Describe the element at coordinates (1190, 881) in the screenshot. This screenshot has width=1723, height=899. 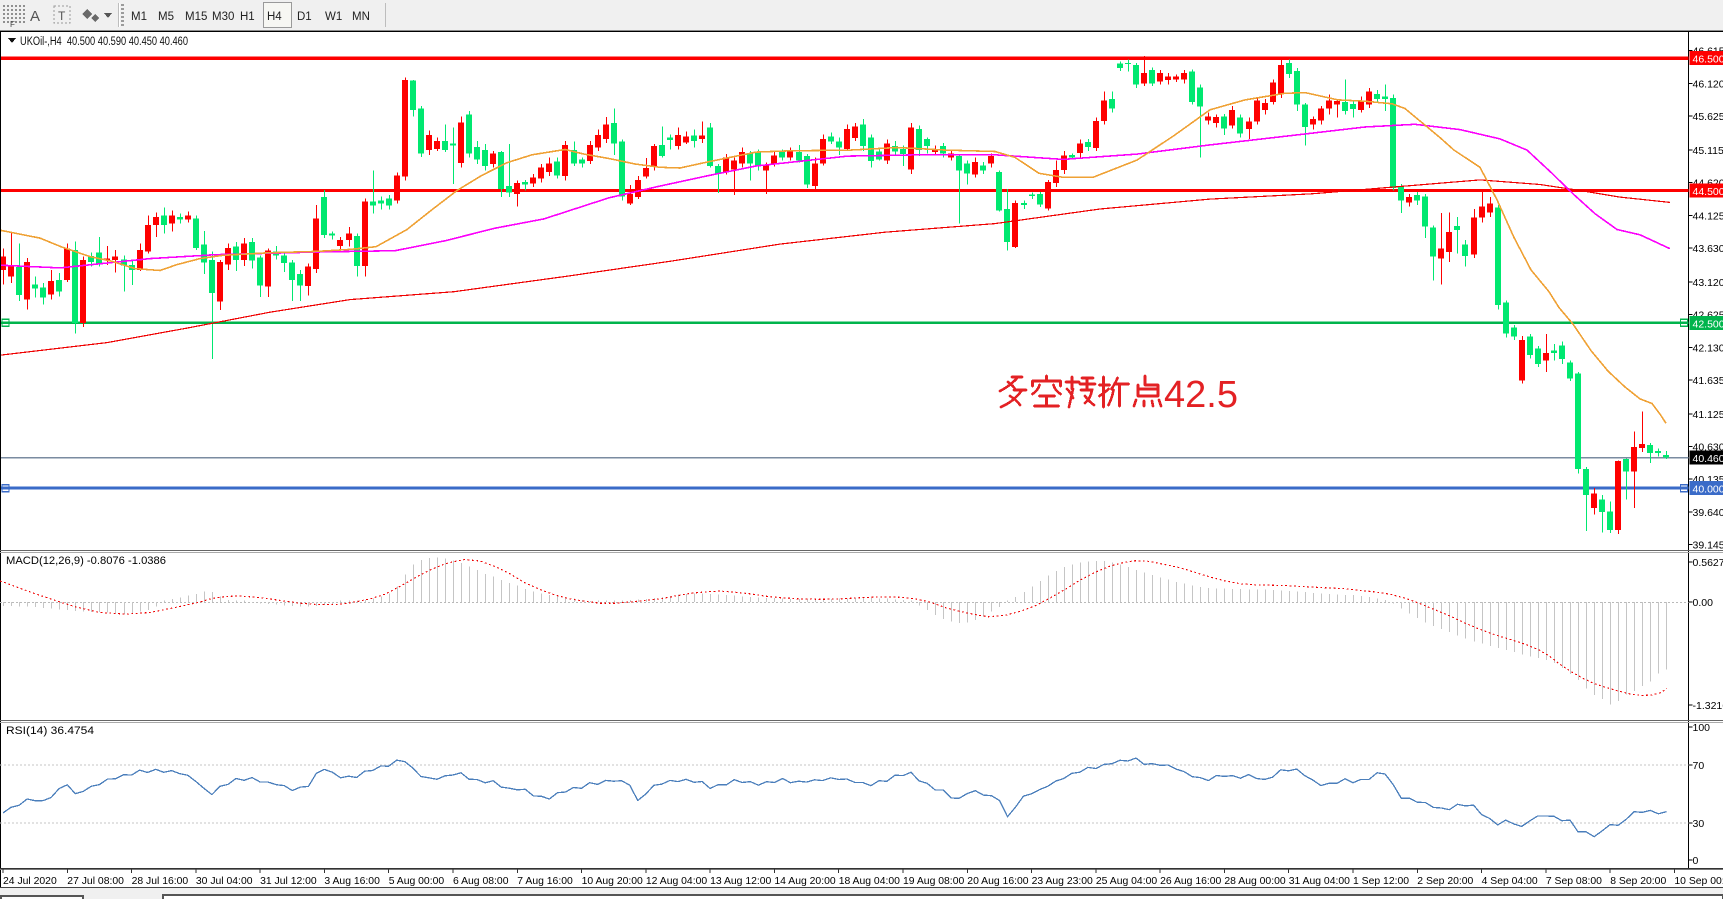
I see `svg-text: 26 Aug 16:00` at that location.